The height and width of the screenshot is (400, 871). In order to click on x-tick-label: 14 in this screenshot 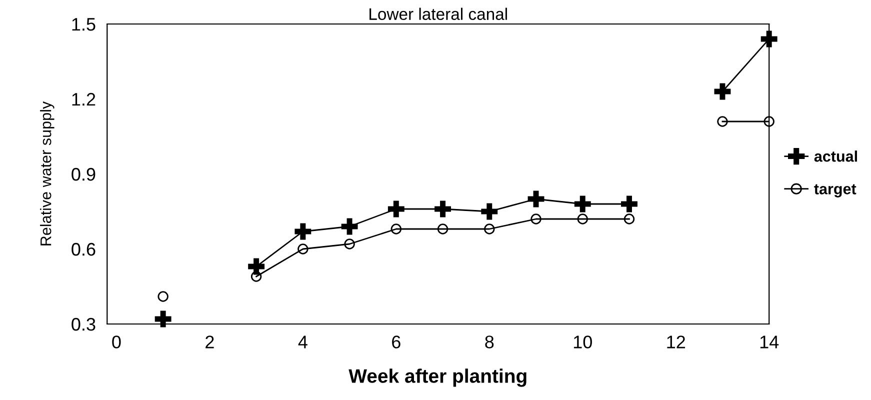, I will do `click(769, 342)`.